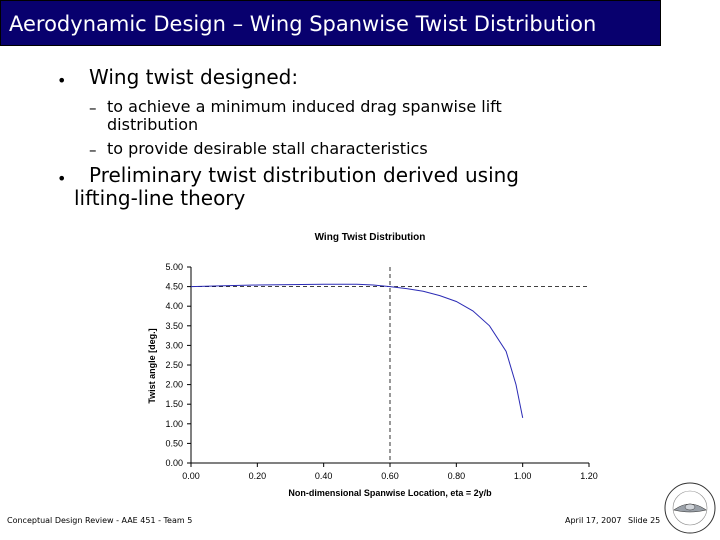  I want to click on y-tick-label: 0.50, so click(174, 443).